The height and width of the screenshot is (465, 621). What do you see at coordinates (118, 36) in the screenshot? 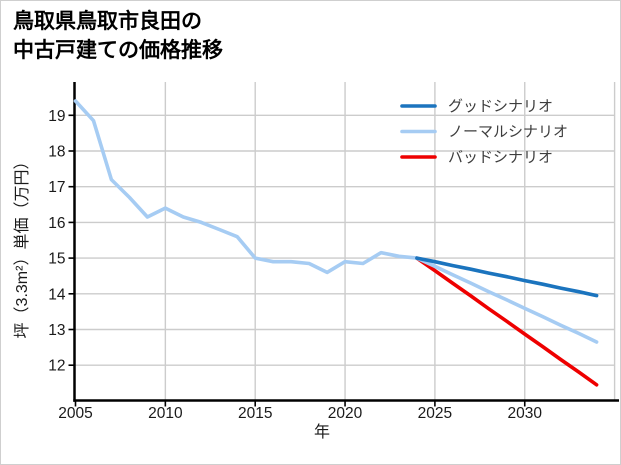
I see `page-title: 鳥取県鳥取市良田の 中古戸建ての価格推移` at bounding box center [118, 36].